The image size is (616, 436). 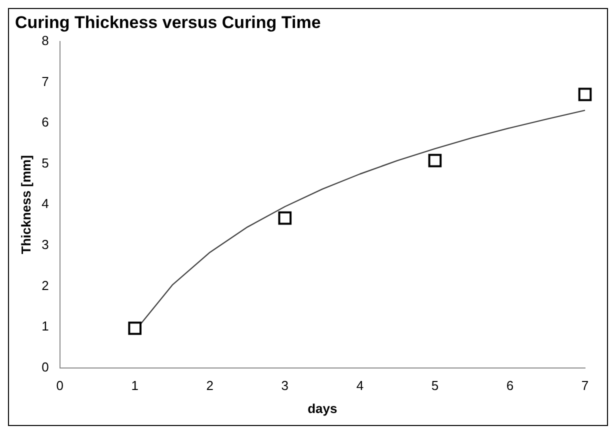 What do you see at coordinates (60, 386) in the screenshot?
I see `x-tick-label: 0` at bounding box center [60, 386].